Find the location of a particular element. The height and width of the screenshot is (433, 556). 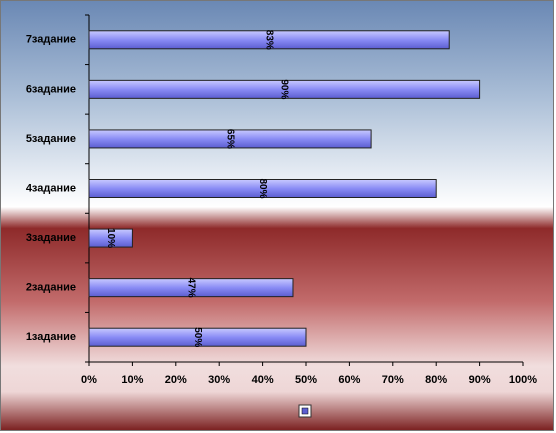

x-tick-label: 50% is located at coordinates (306, 380).